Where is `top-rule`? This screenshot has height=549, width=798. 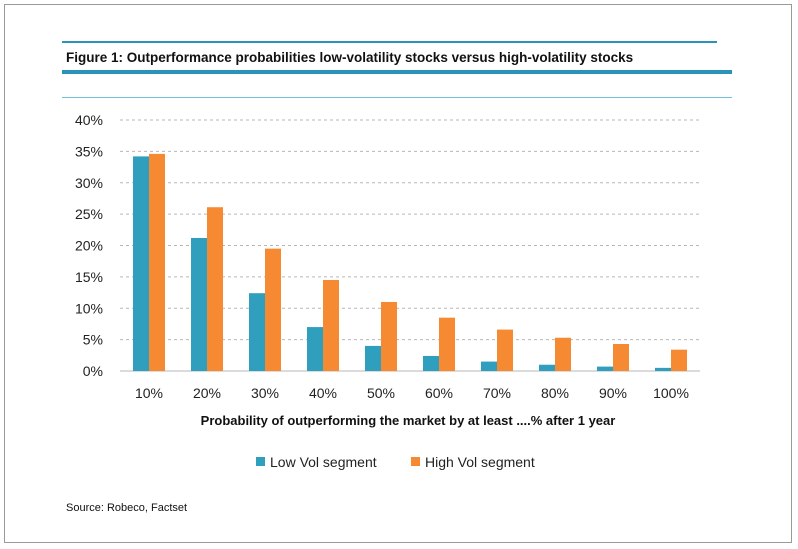 top-rule is located at coordinates (389, 42).